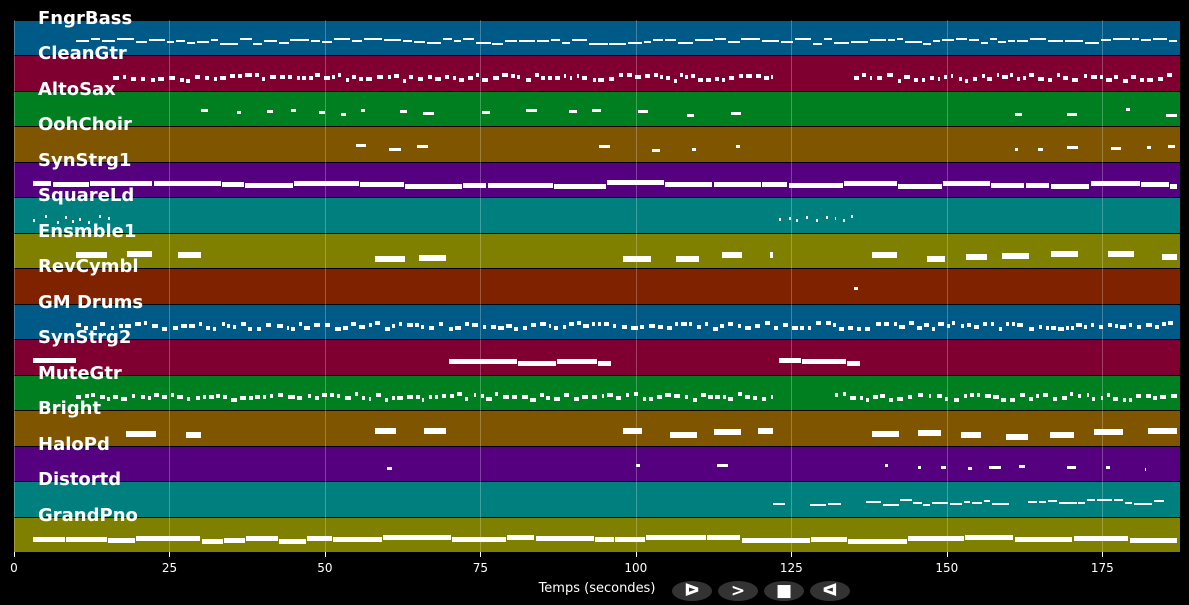 The height and width of the screenshot is (605, 1189). What do you see at coordinates (830, 591) in the screenshot?
I see `previous-button: ᐊ` at bounding box center [830, 591].